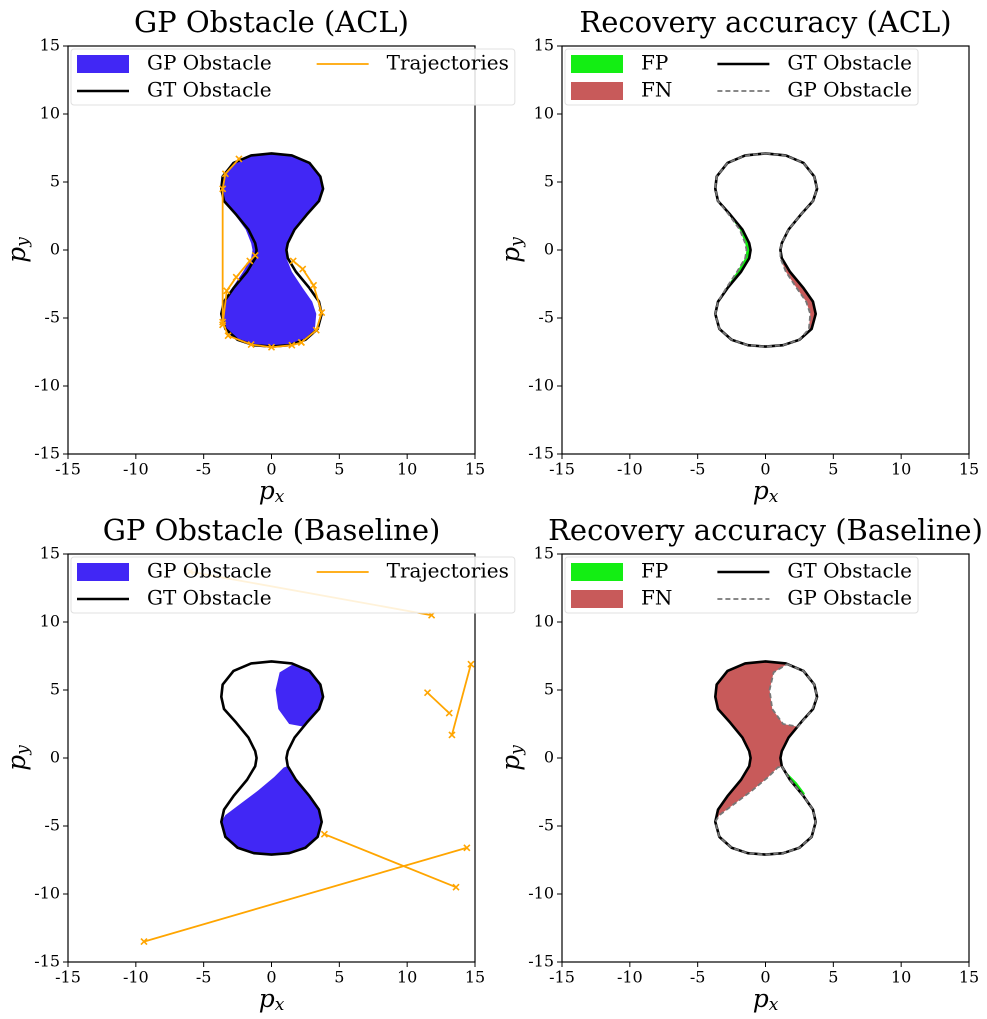  What do you see at coordinates (765, 22) in the screenshot?
I see `chart-title: Recovery accuracy (ACL)` at bounding box center [765, 22].